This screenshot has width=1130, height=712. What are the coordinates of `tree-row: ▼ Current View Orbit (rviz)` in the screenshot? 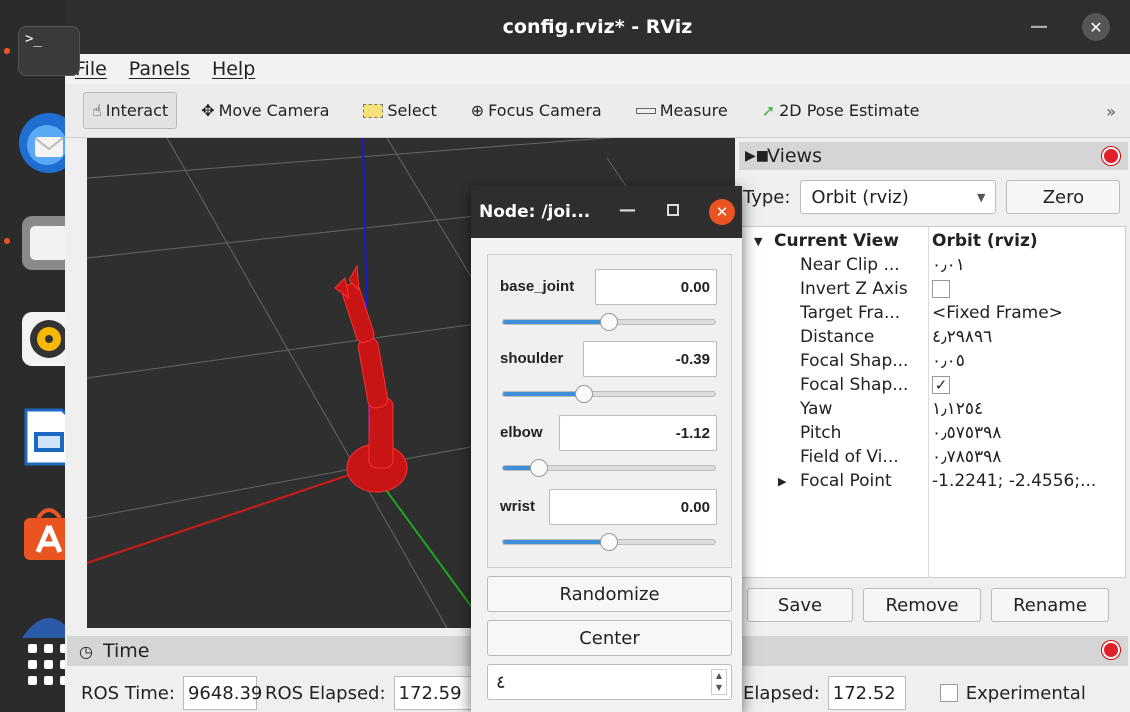 It's located at (933, 243).